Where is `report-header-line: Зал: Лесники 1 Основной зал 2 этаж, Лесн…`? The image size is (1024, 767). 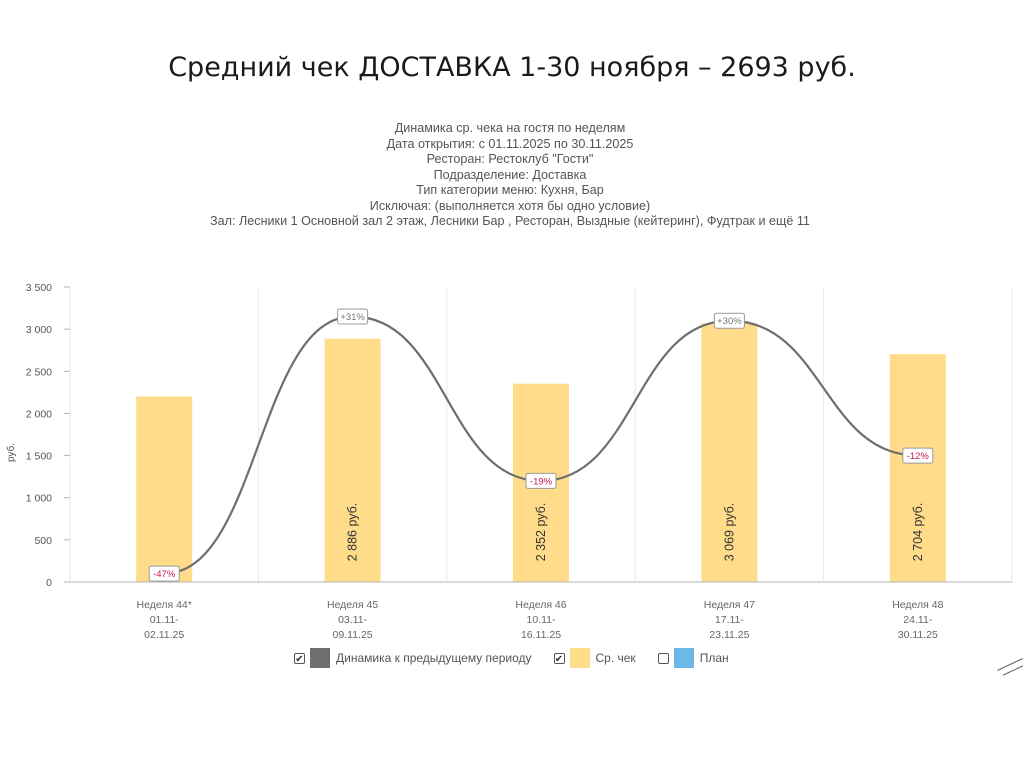
report-header-line: Зал: Лесники 1 Основной зал 2 этаж, Лесн… is located at coordinates (510, 221).